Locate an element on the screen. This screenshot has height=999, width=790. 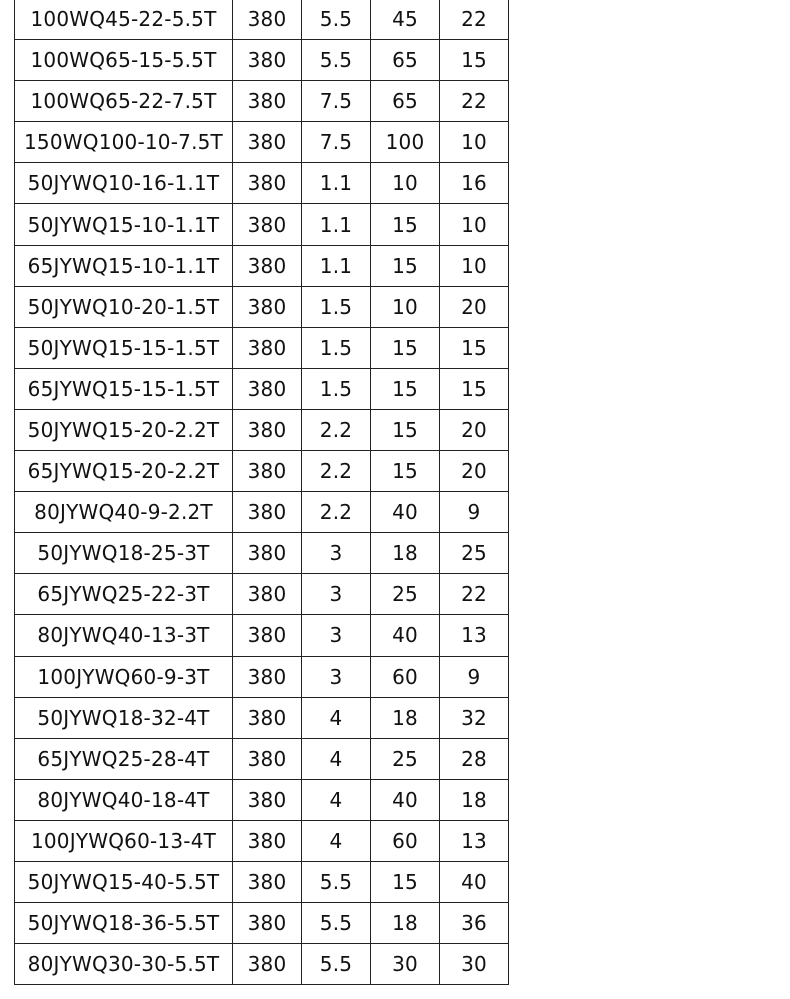
head-cell: 36 is located at coordinates (474, 923).